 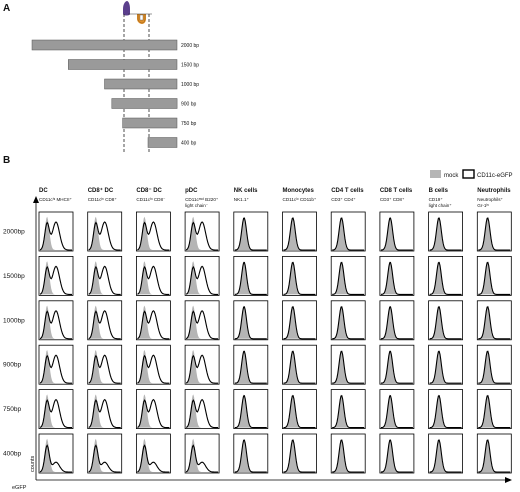 What do you see at coordinates (12, 454) in the screenshot?
I see `row-label: 400bp` at bounding box center [12, 454].